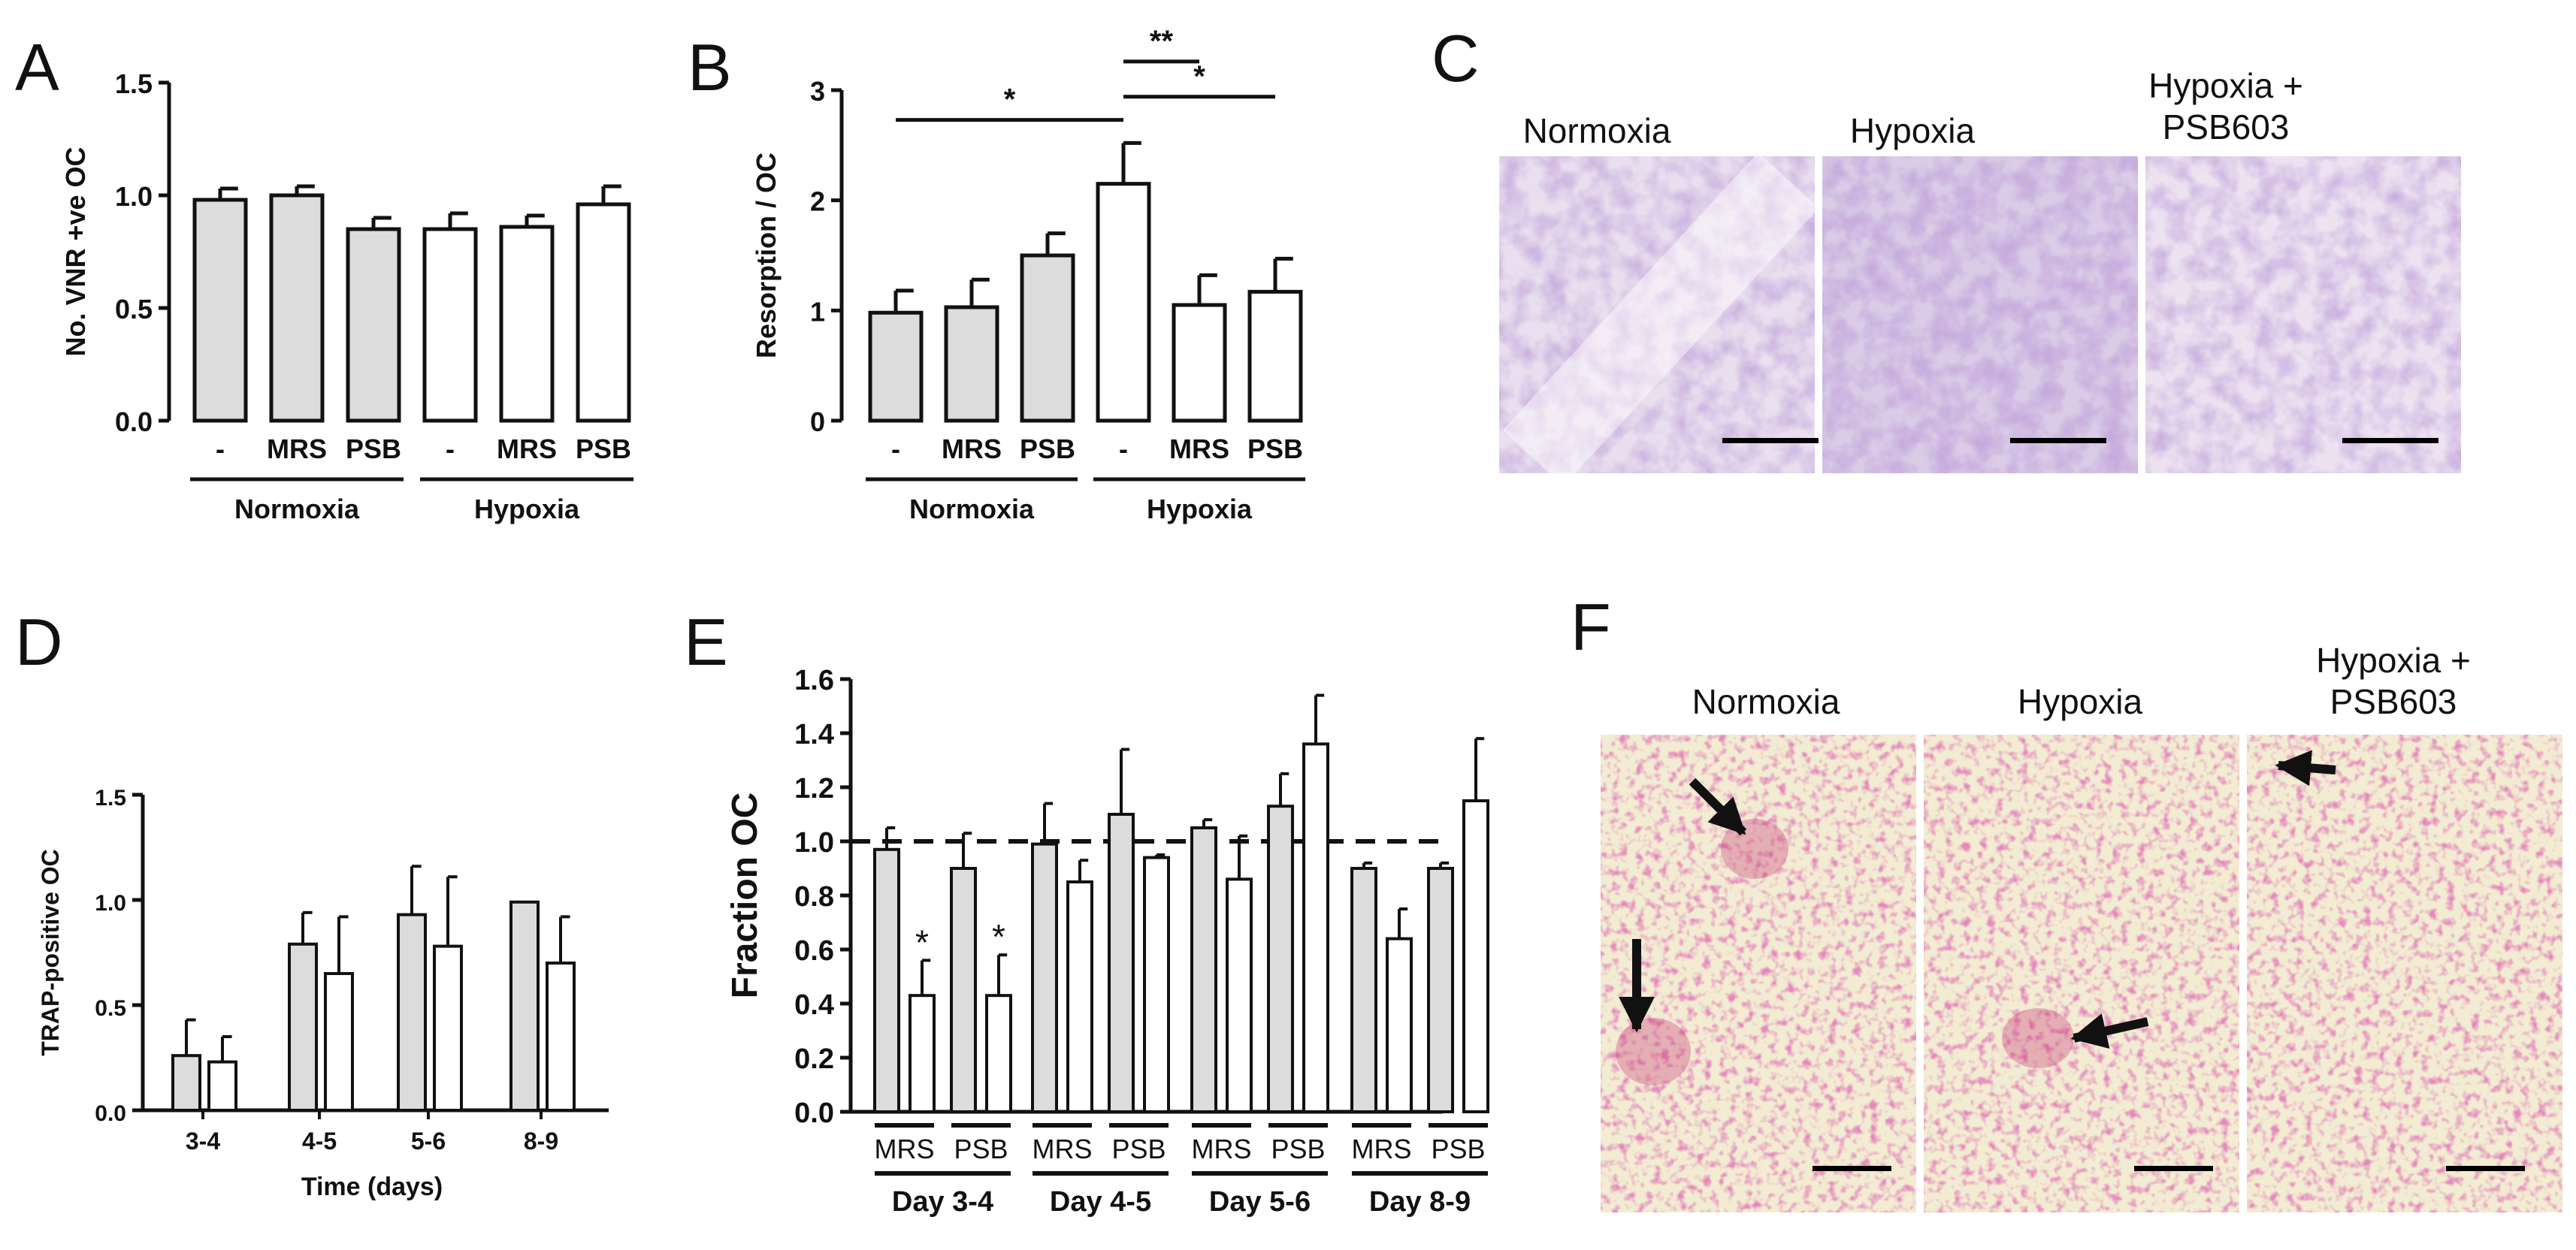 This screenshot has width=2576, height=1250. Describe the element at coordinates (814, 680) in the screenshot. I see `y-tick-label: 1.6` at that location.